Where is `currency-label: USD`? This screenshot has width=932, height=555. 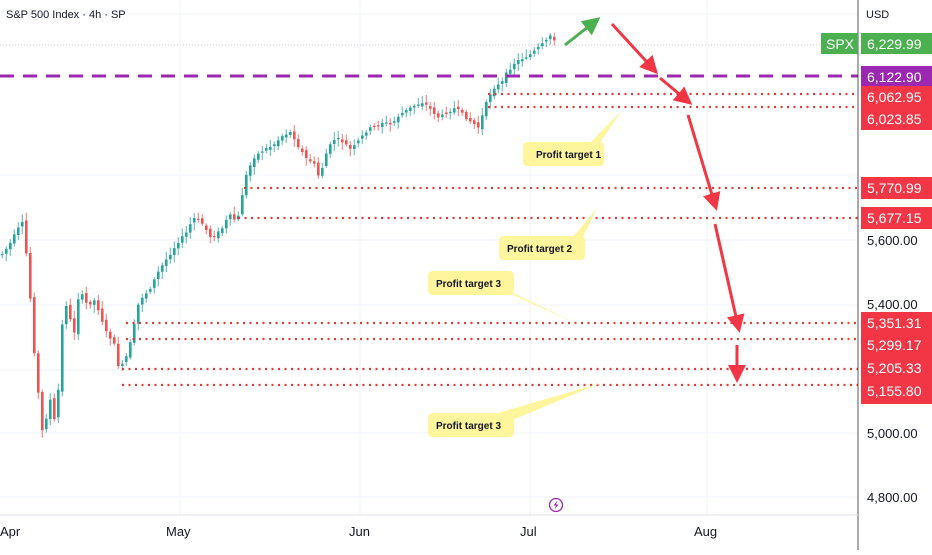 currency-label: USD is located at coordinates (877, 15).